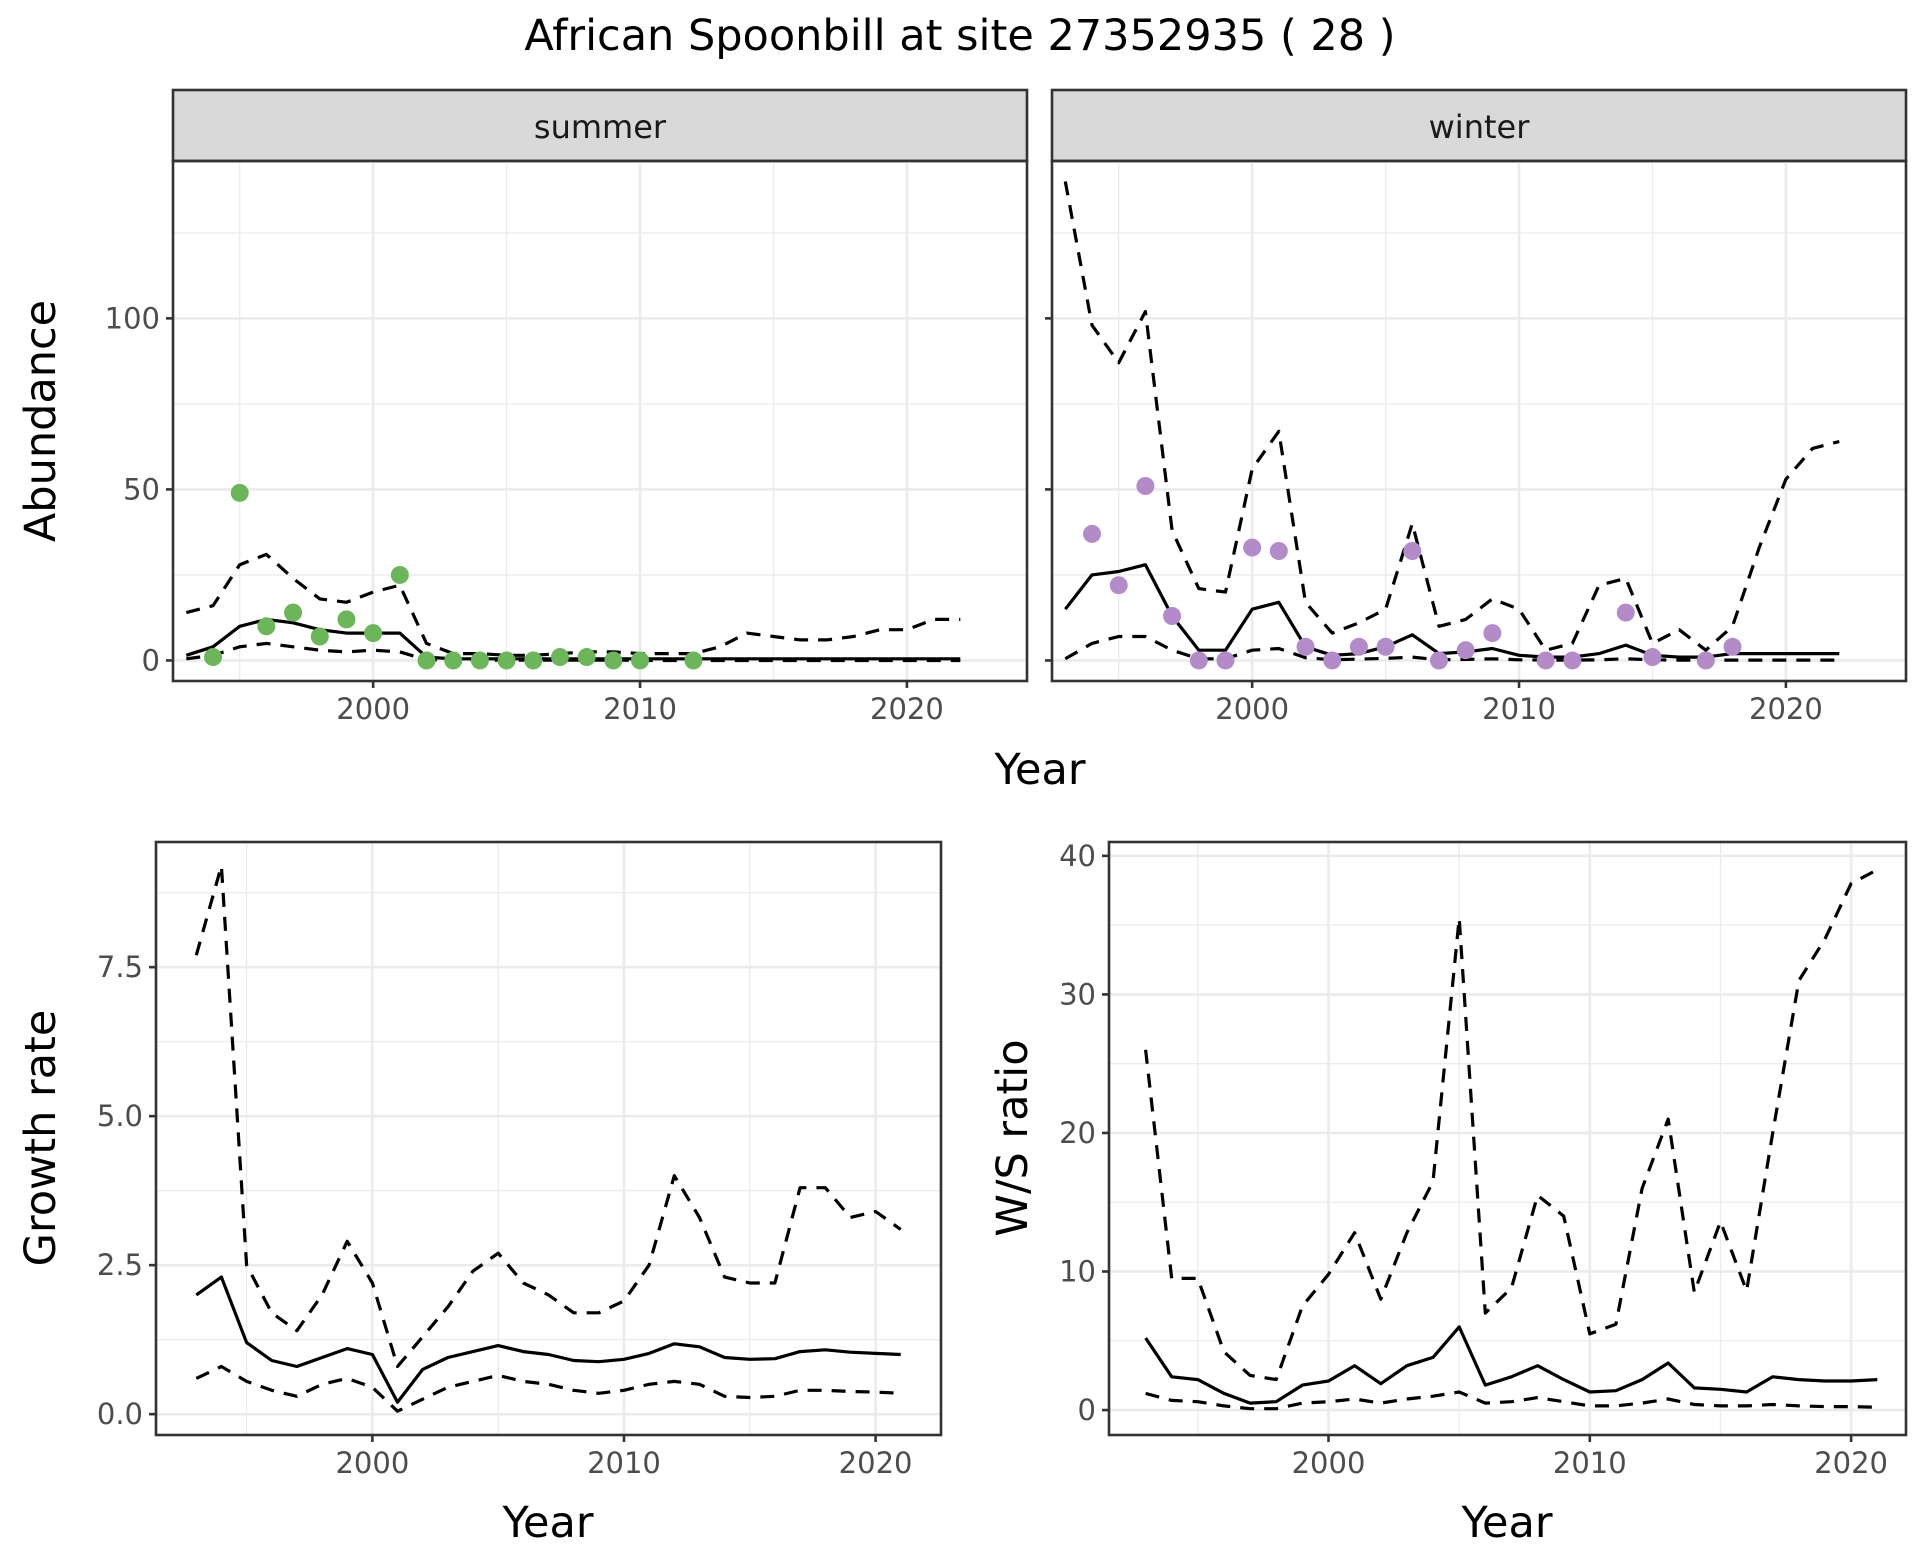 The height and width of the screenshot is (1560, 1920). Describe the element at coordinates (120, 1116) in the screenshot. I see `growth-y-tick-label: 5.0` at that location.